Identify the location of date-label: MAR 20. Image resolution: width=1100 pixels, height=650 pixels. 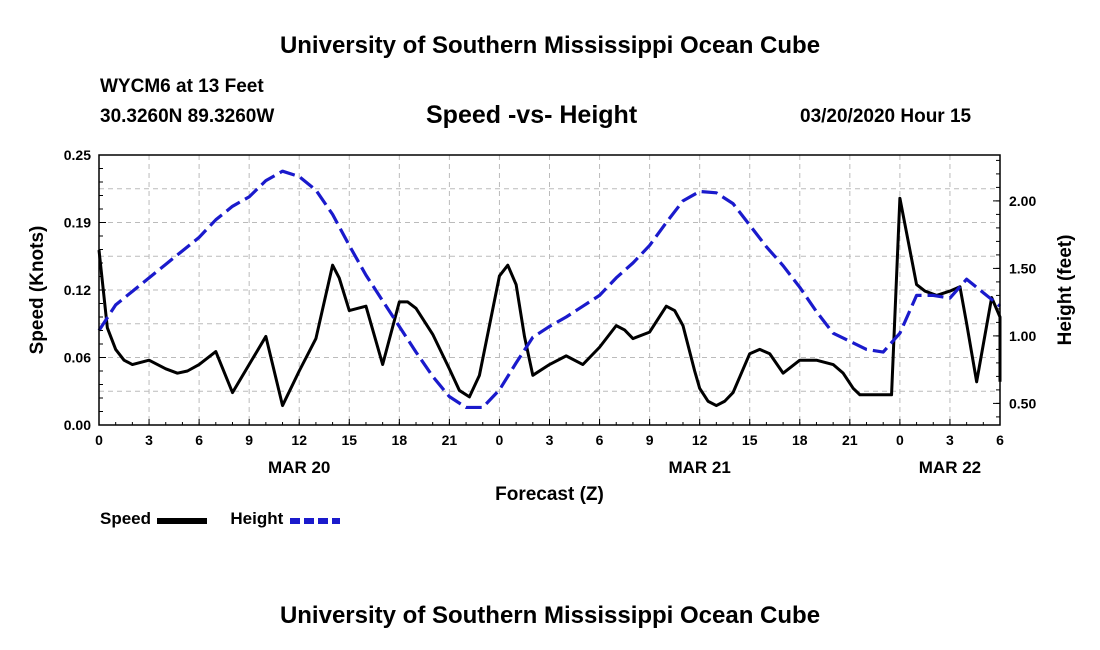
(299, 467).